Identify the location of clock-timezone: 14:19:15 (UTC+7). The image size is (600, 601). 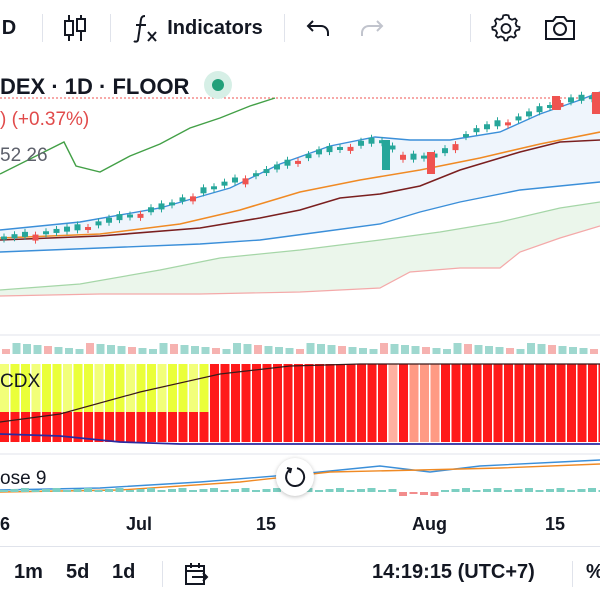
(453, 572).